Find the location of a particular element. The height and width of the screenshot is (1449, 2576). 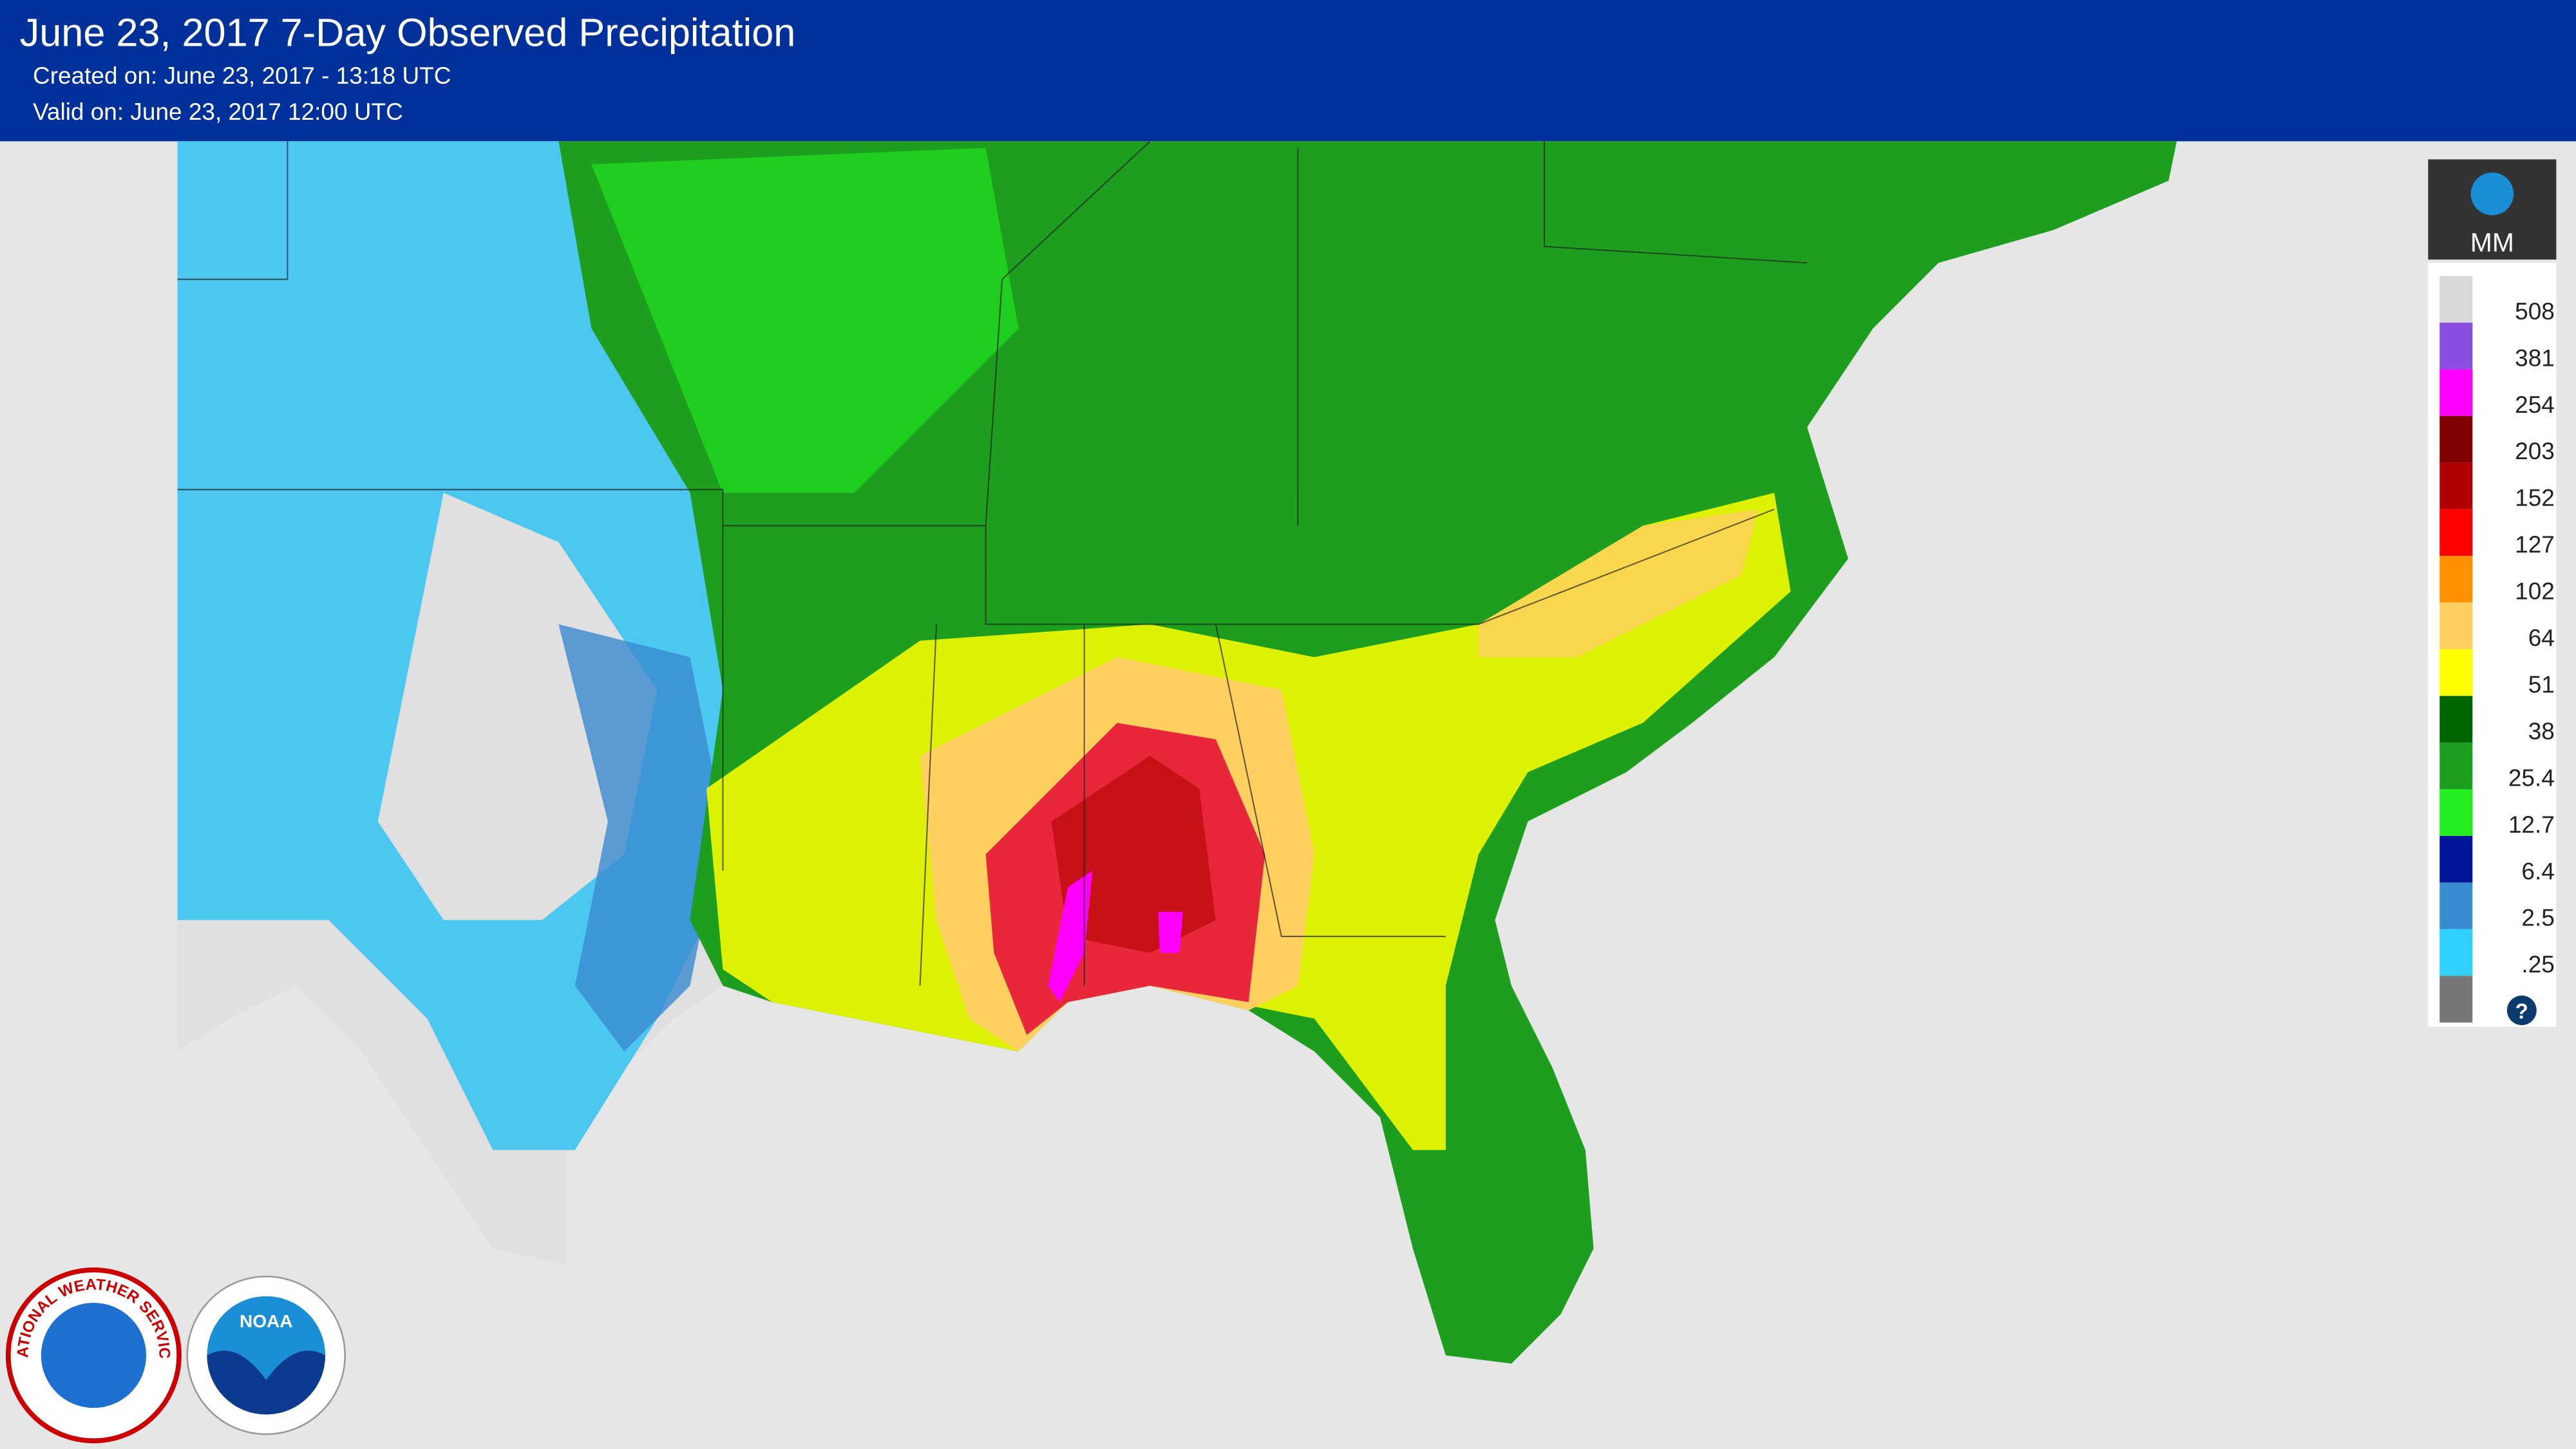

east-orange-band is located at coordinates (1618, 583).